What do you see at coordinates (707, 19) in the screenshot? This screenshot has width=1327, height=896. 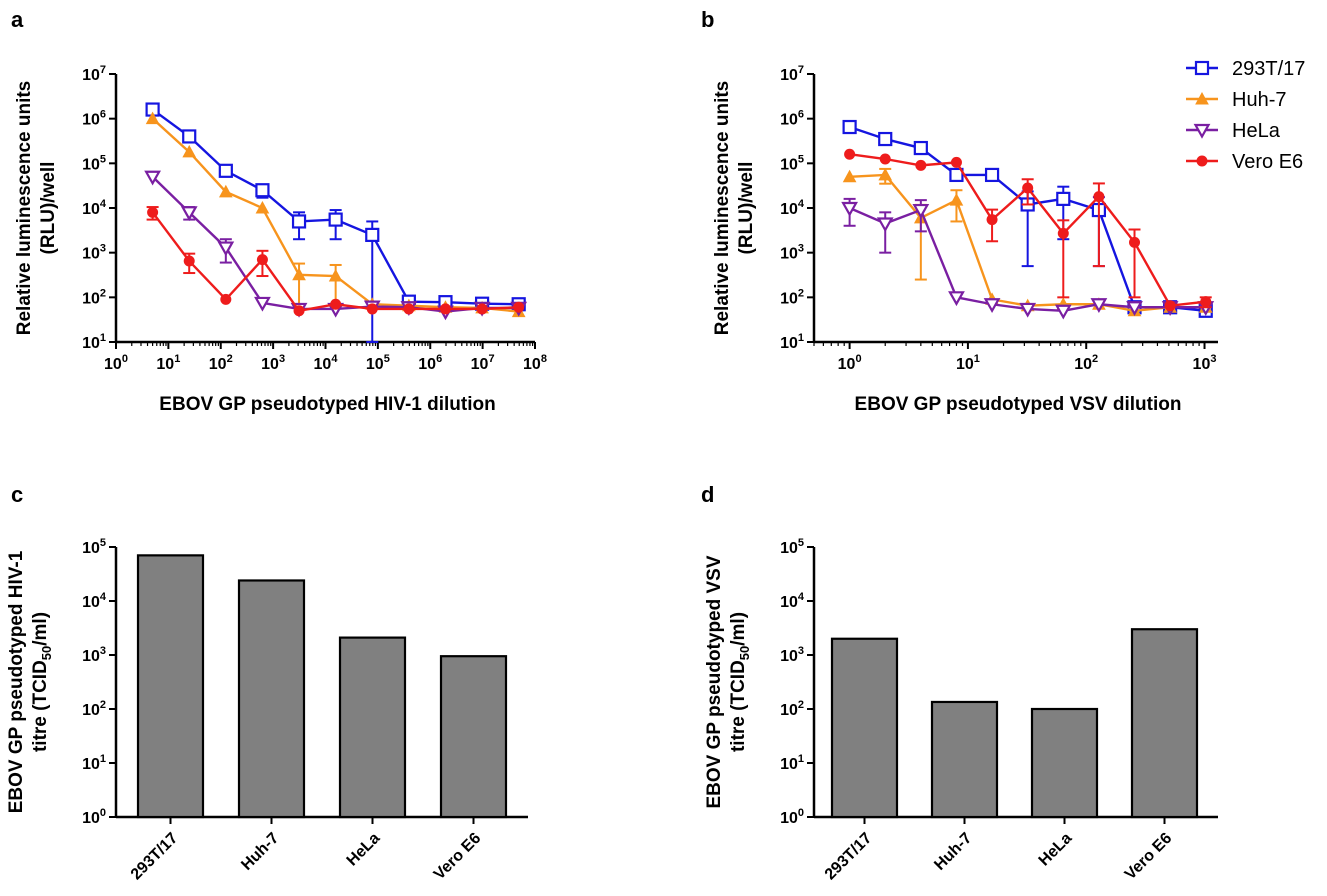 I see `panel-letter: b` at bounding box center [707, 19].